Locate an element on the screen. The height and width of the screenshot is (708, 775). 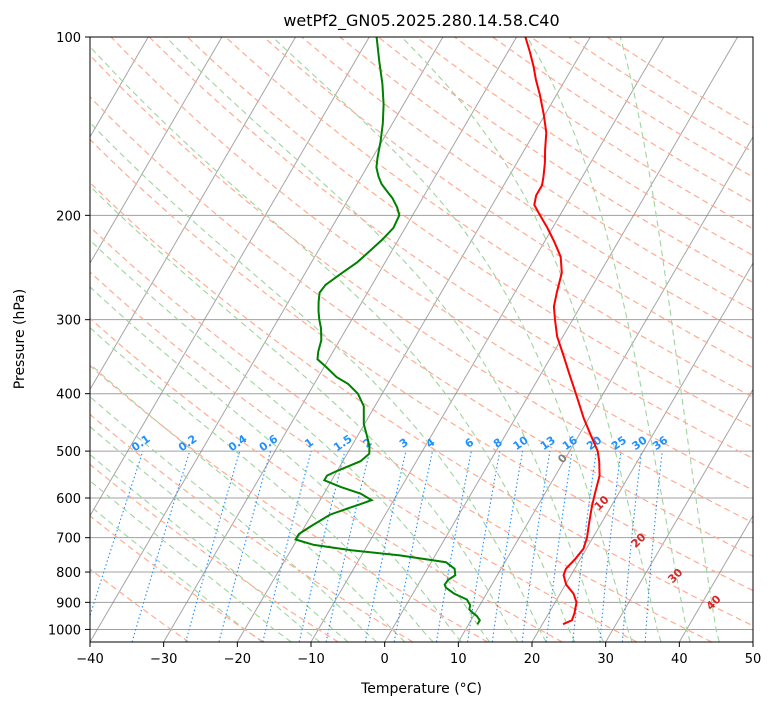
y-tick-label: 600 is located at coordinates (68, 499).